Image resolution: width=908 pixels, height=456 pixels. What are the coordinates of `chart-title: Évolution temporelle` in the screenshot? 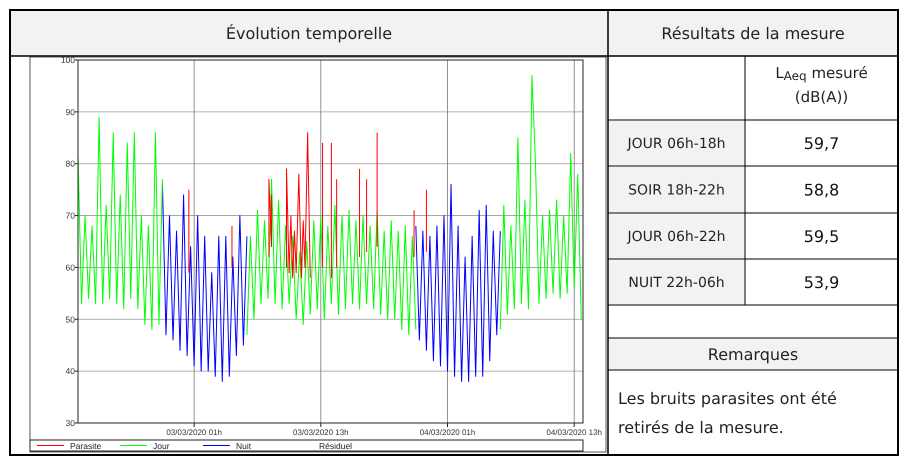 It's located at (309, 33).